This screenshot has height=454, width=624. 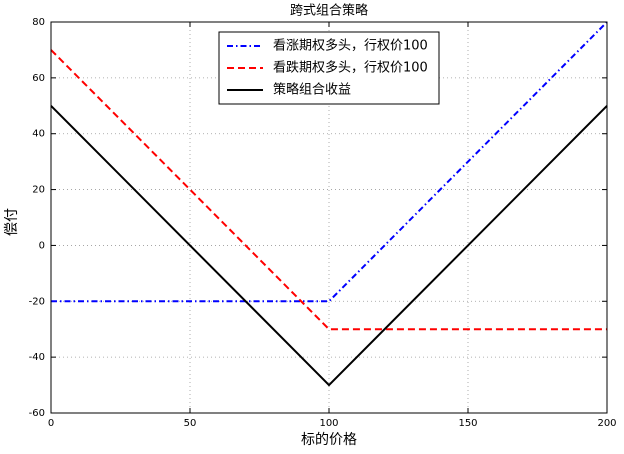 I want to click on y-tick-label: -40, so click(x=37, y=357).